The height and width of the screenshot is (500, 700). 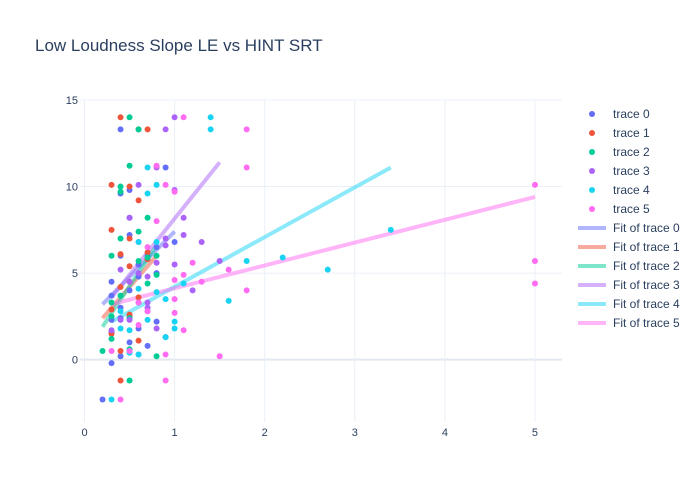 I want to click on legend-label: trace 3, so click(x=631, y=171).